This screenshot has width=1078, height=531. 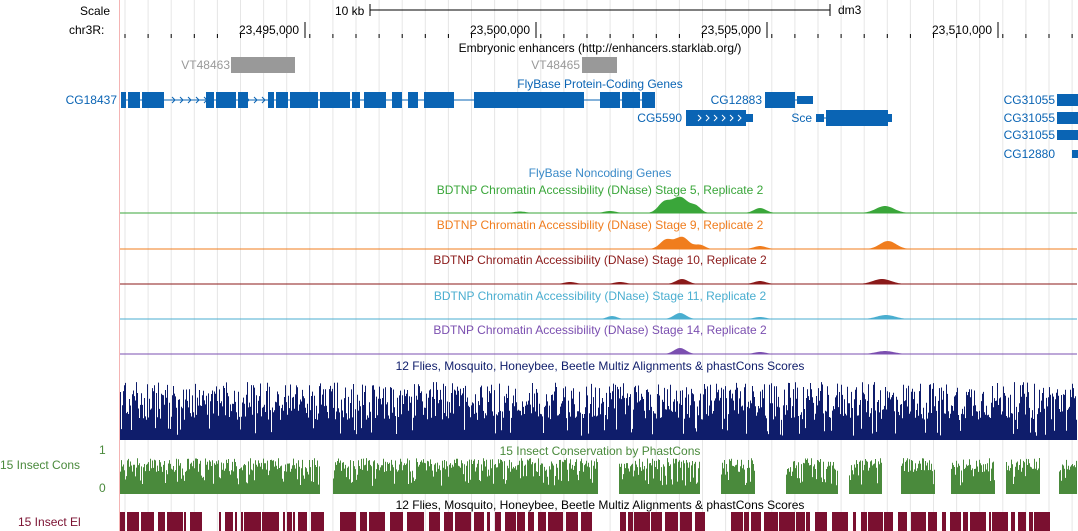 What do you see at coordinates (1067, 100) in the screenshot?
I see `gene-cg31055-a-exon` at bounding box center [1067, 100].